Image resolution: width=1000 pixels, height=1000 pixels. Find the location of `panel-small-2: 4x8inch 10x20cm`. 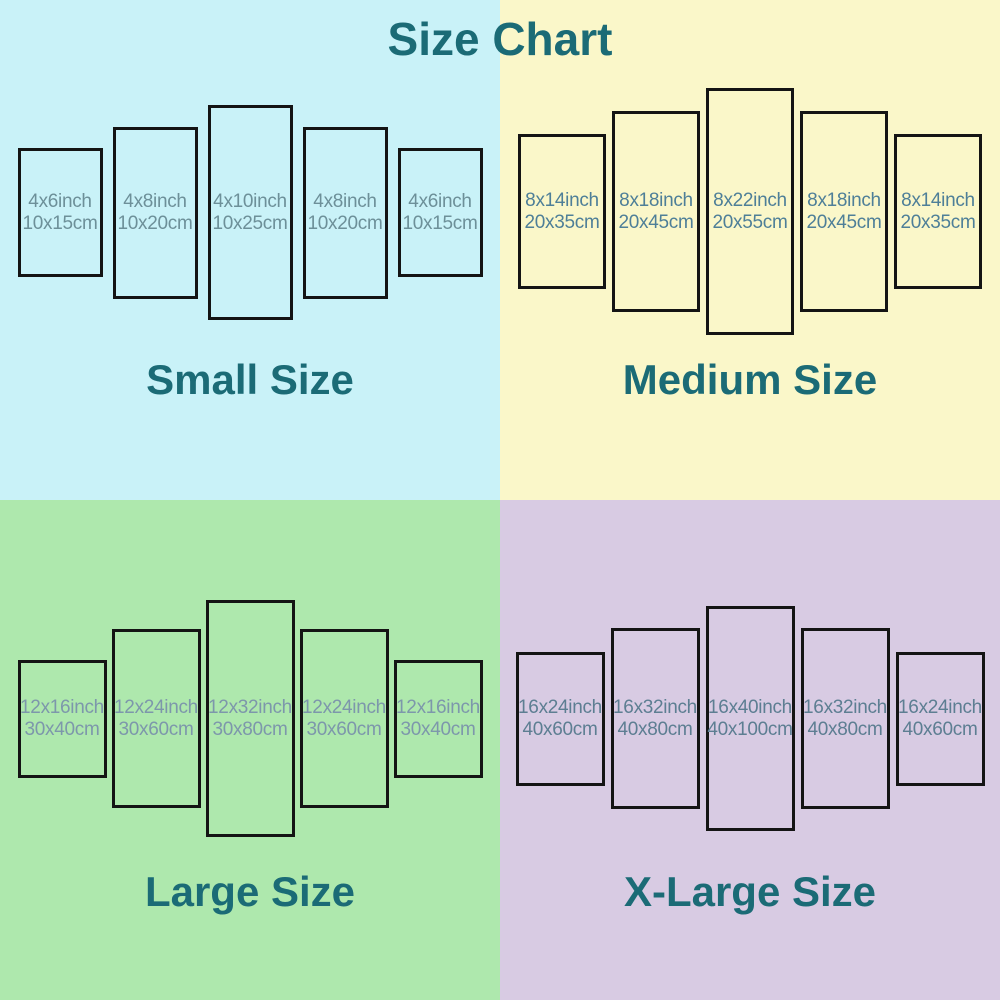

panel-small-2: 4x8inch 10x20cm is located at coordinates (155, 212).